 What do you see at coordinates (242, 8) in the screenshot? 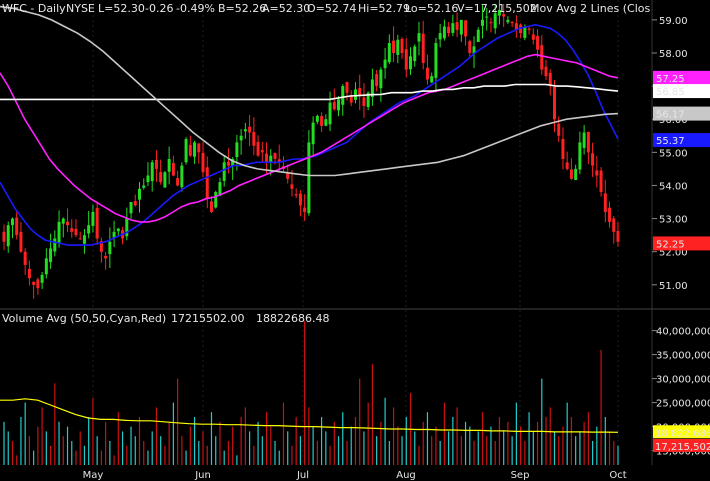
I see `header-field: B=52.26` at bounding box center [242, 8].